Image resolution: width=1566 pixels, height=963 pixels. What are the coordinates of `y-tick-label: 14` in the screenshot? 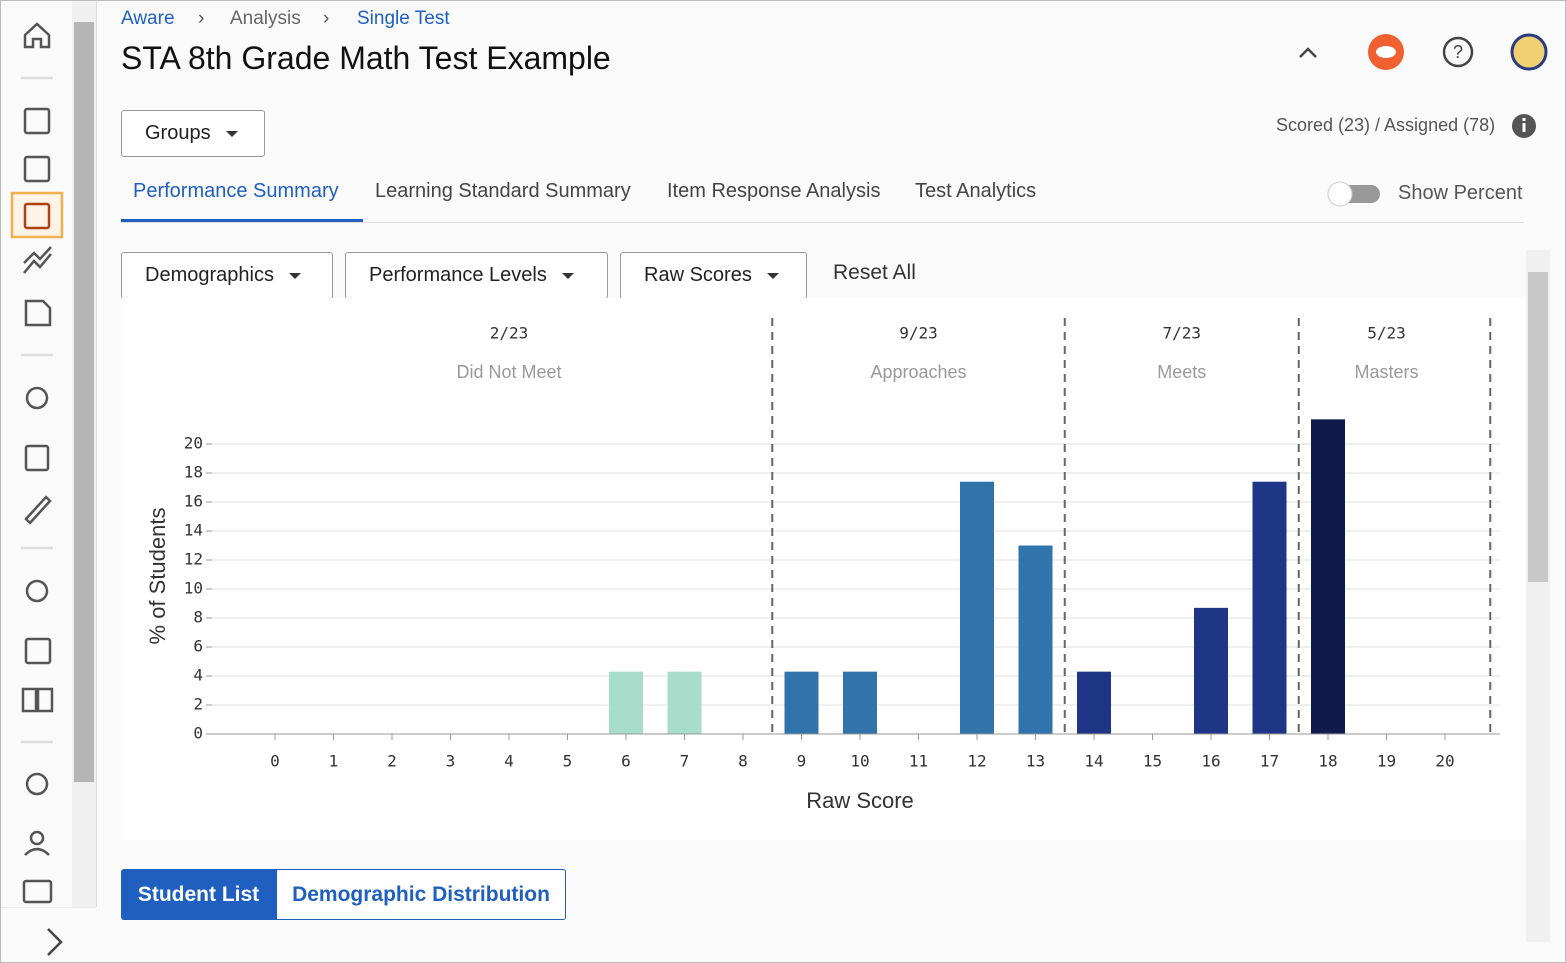 It's located at (193, 530).